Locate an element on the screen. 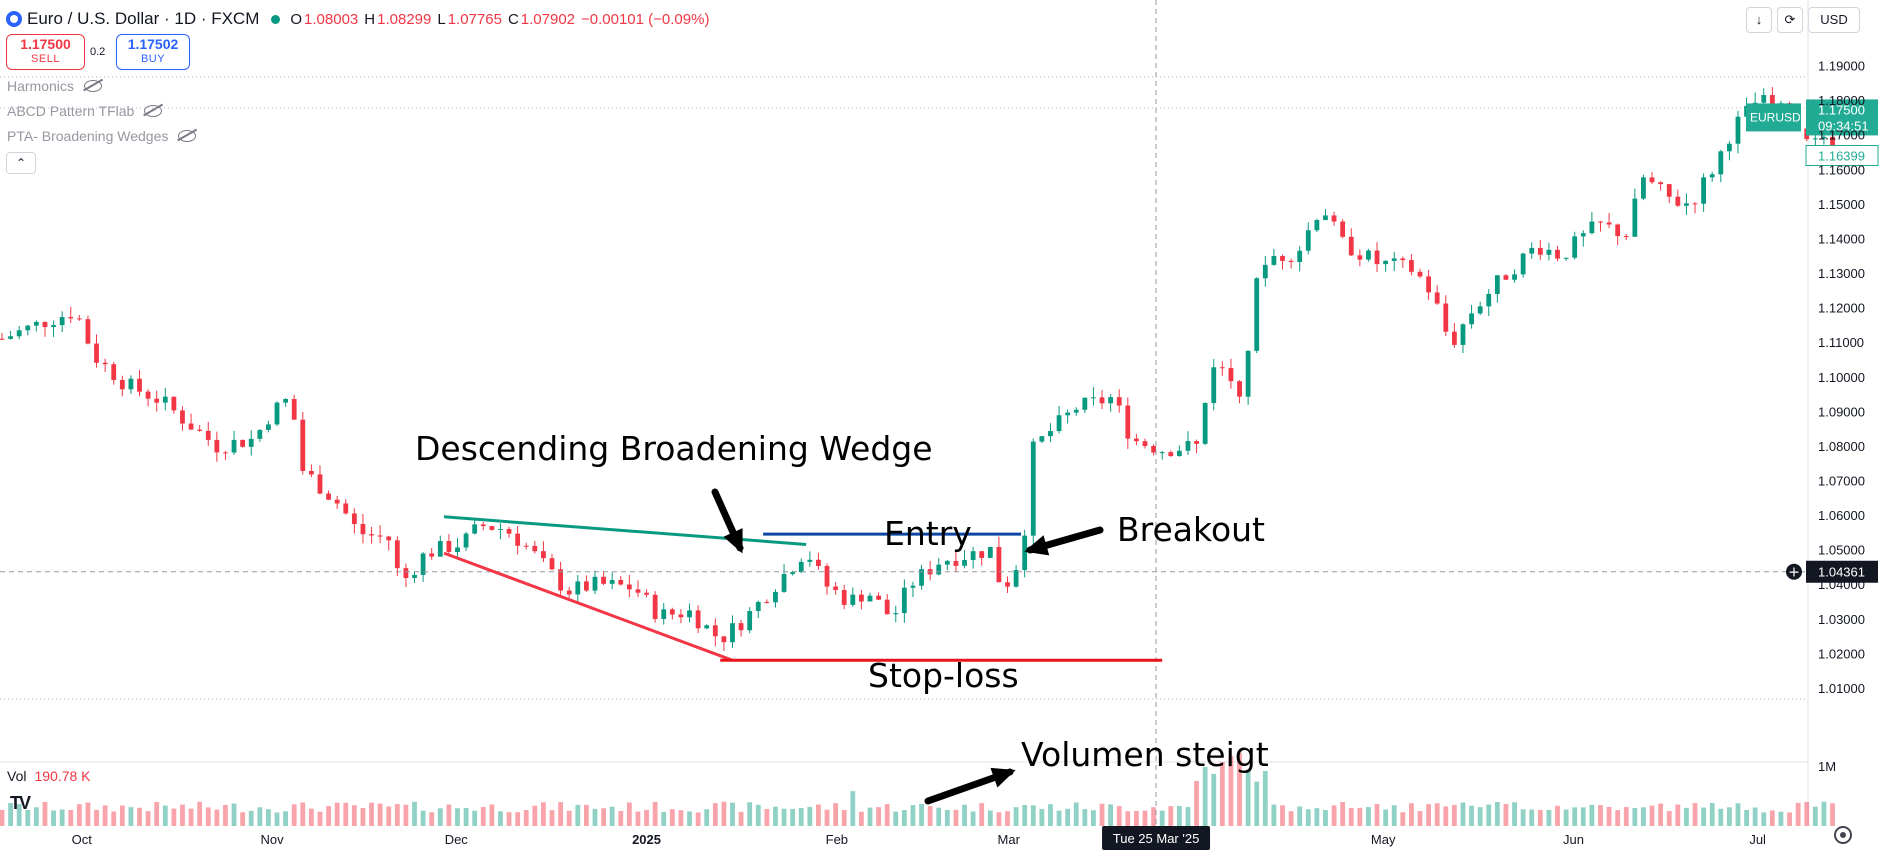 The image size is (1883, 854). crosshair-price-tag is located at coordinates (1842, 571).